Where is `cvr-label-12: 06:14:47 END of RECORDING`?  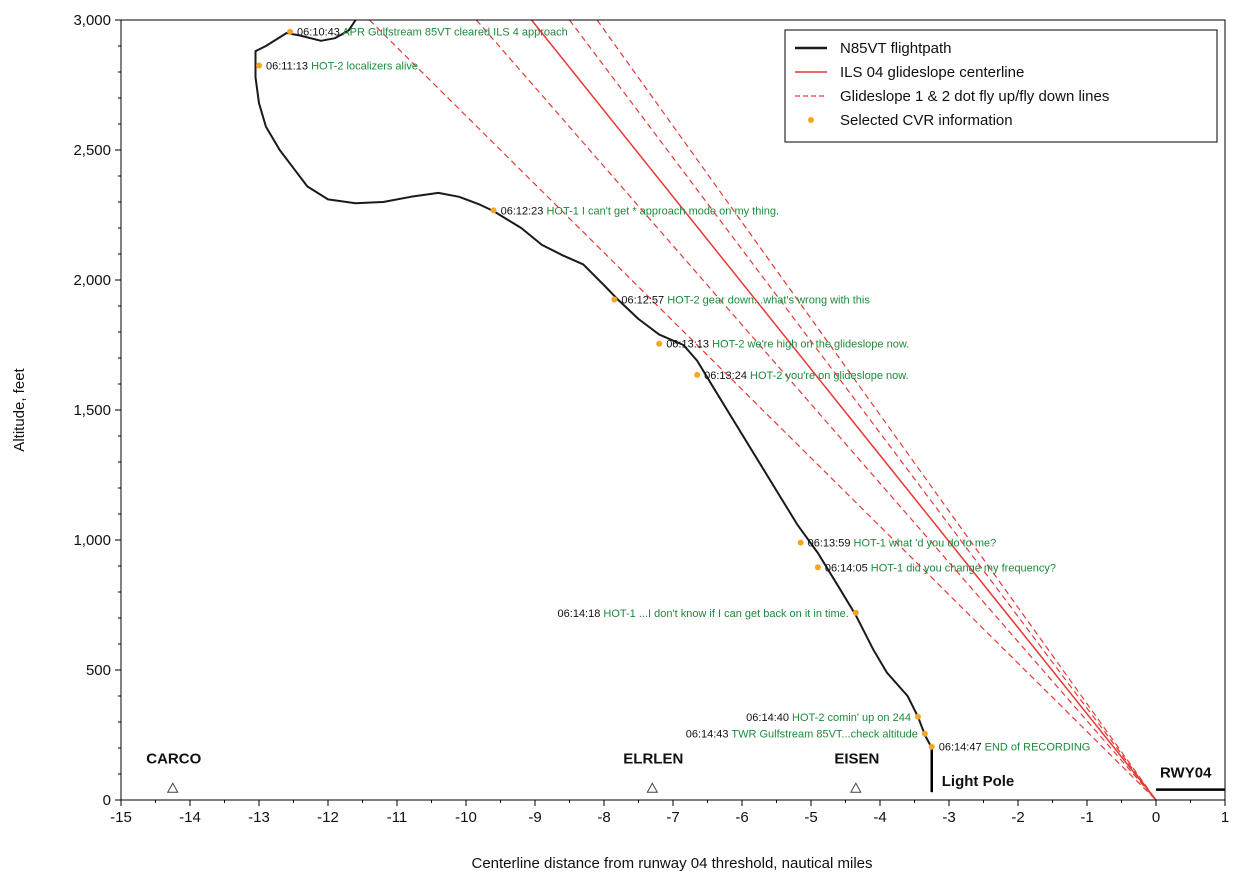
cvr-label-12: 06:14:47 END of RECORDING is located at coordinates (1015, 748).